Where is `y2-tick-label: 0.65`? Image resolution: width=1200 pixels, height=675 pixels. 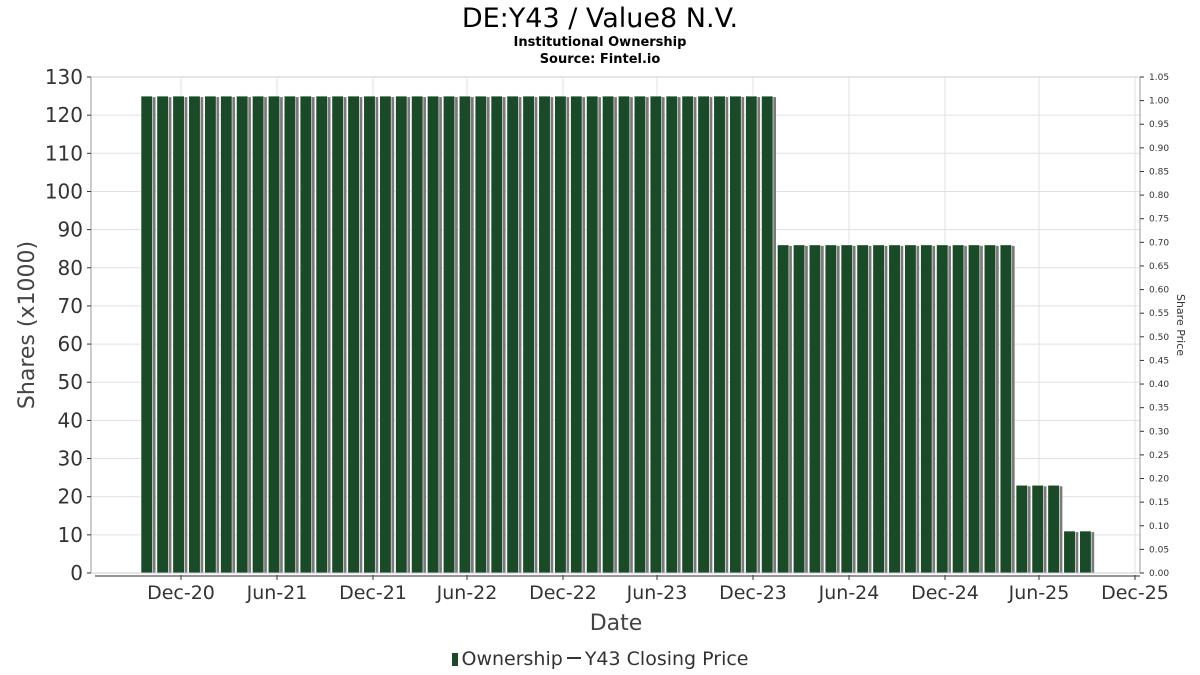
y2-tick-label: 0.65 is located at coordinates (1159, 267).